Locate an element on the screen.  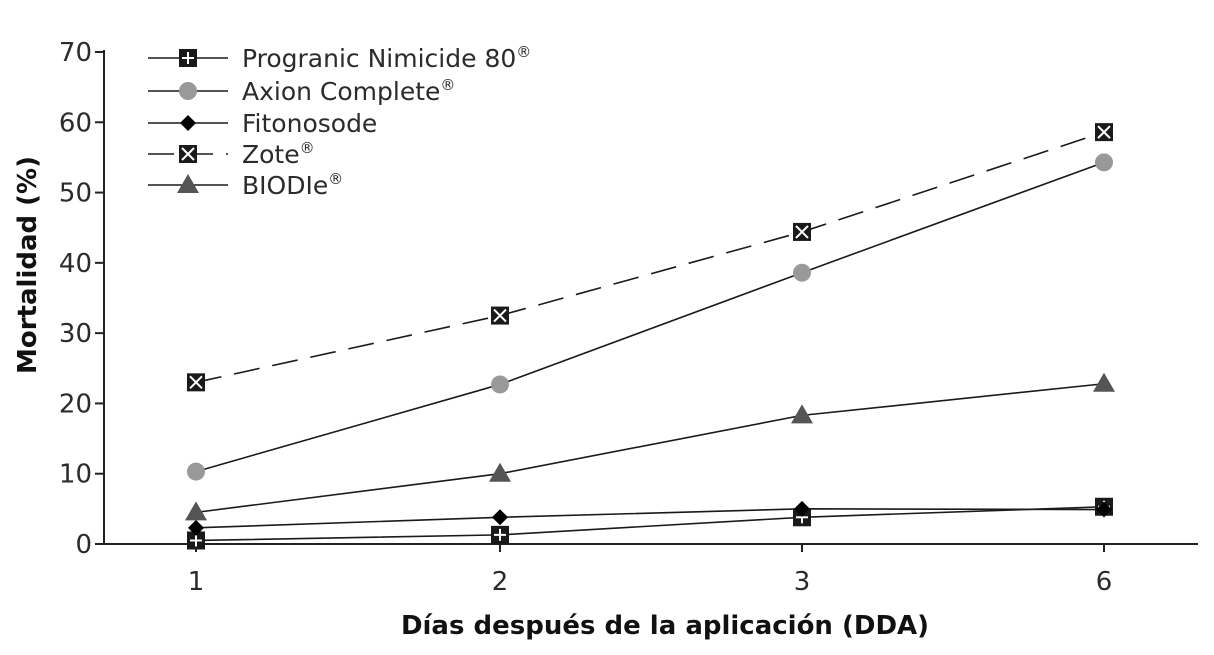
x-axis-title: Días después de la aplicación (DDA) is located at coordinates (665, 626).